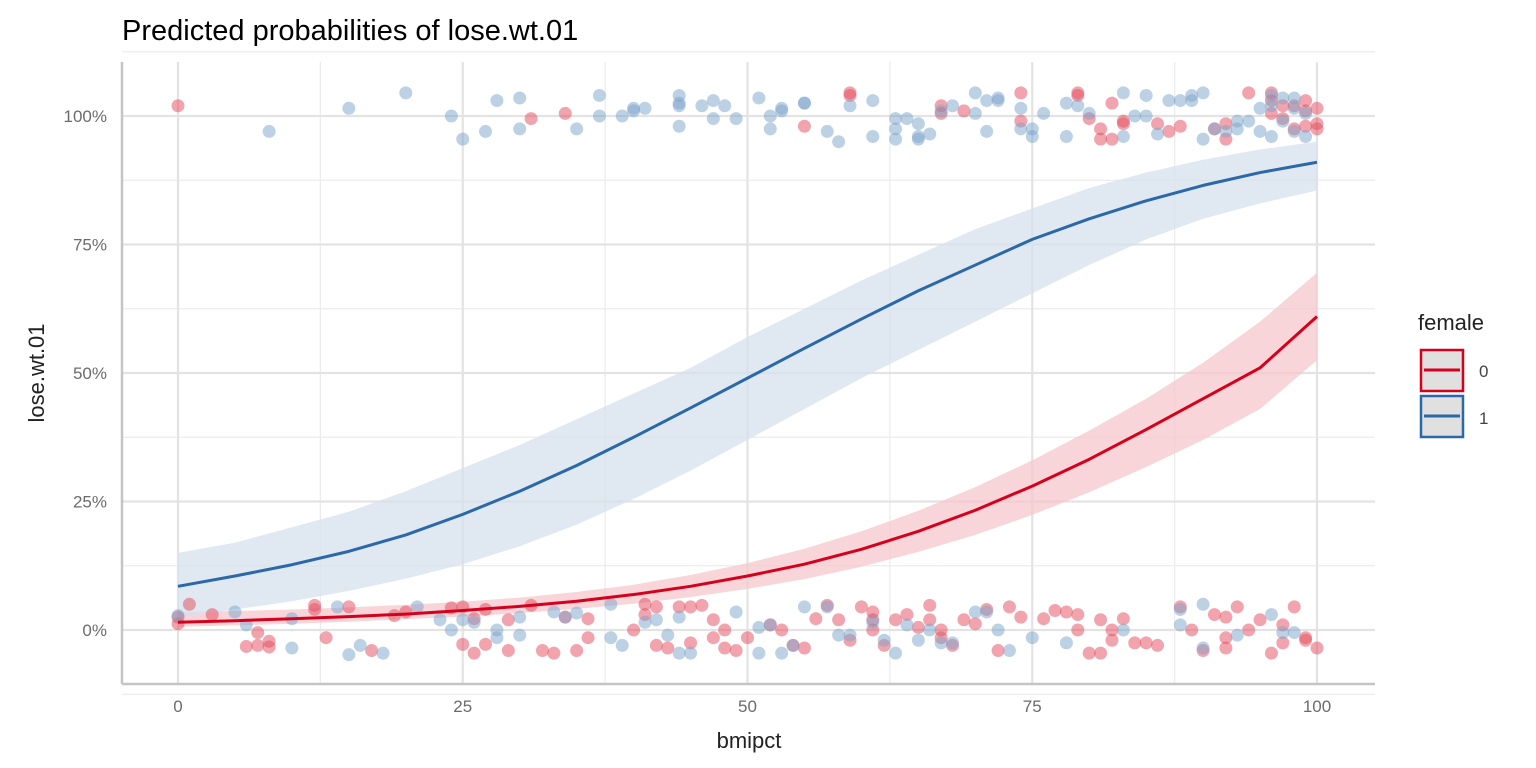  I want to click on y-tick-labels: 0% 25% 50% 75% 100%, so click(85, 373).